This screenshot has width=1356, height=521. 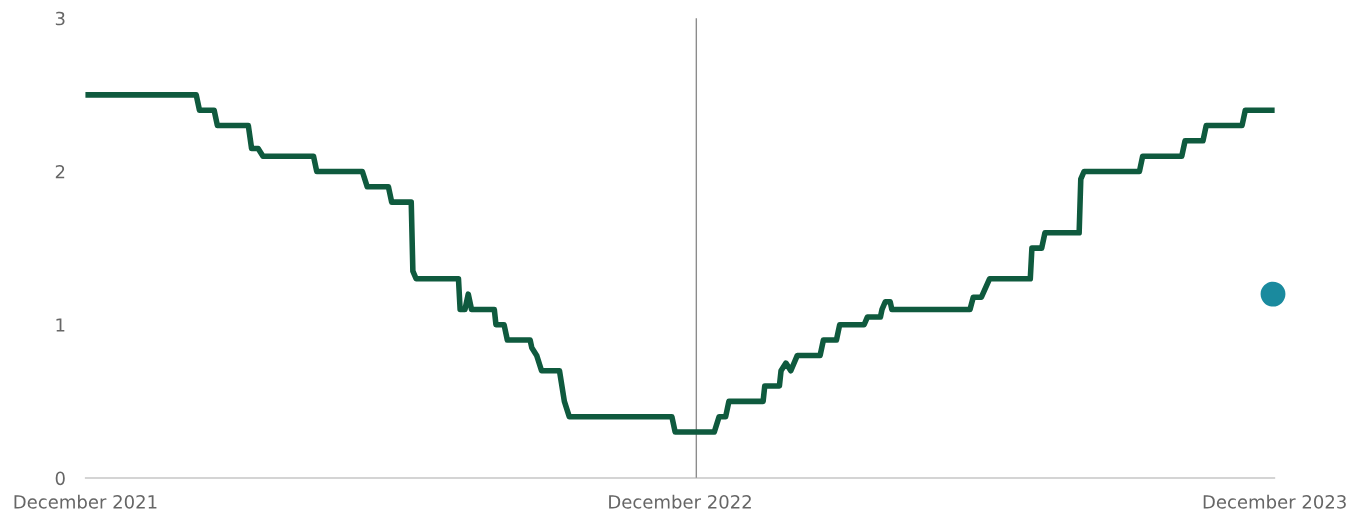 I want to click on y-tick-label: 0, so click(x=60, y=478).